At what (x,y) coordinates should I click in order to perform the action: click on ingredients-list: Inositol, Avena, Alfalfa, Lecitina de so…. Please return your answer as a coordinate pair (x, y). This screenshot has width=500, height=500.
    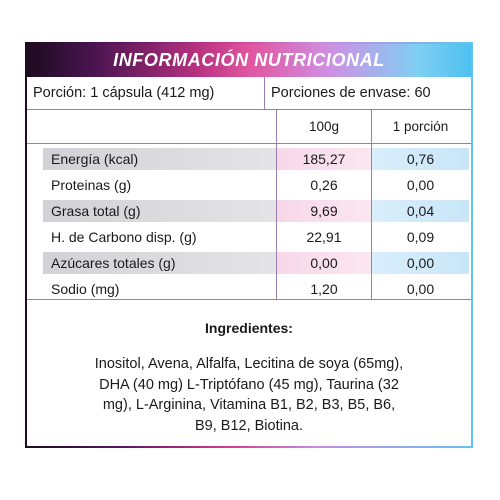
    Looking at the image, I should click on (249, 395).